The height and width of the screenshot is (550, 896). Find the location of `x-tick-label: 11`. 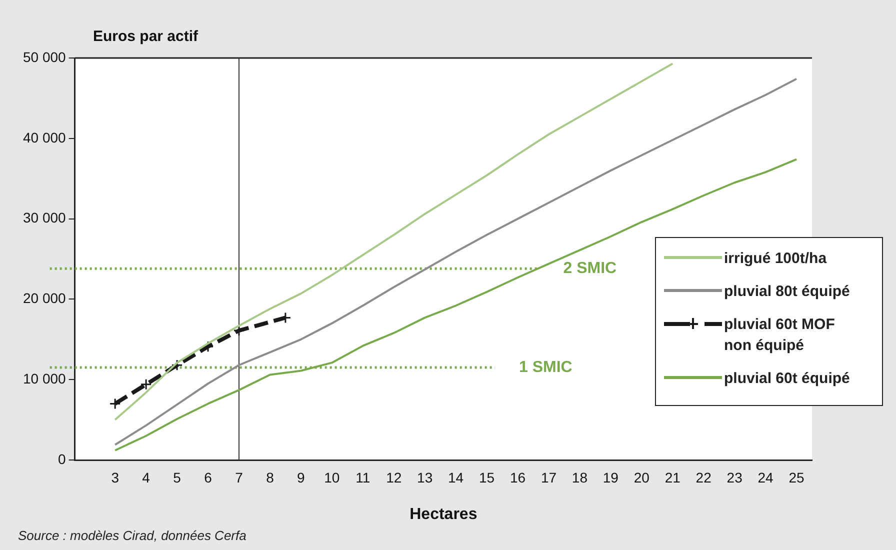

x-tick-label: 11 is located at coordinates (363, 477).